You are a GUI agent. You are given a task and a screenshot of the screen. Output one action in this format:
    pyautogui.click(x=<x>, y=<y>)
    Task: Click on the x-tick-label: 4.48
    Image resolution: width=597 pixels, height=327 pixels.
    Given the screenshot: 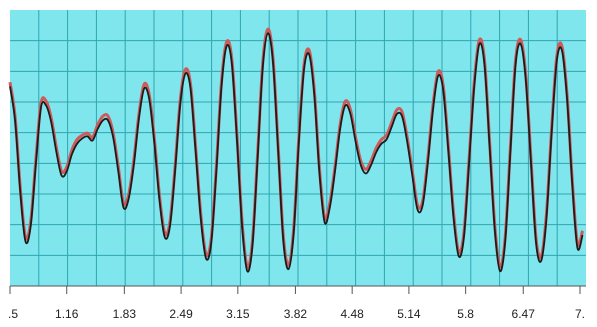 What is the action you would take?
    pyautogui.click(x=352, y=314)
    